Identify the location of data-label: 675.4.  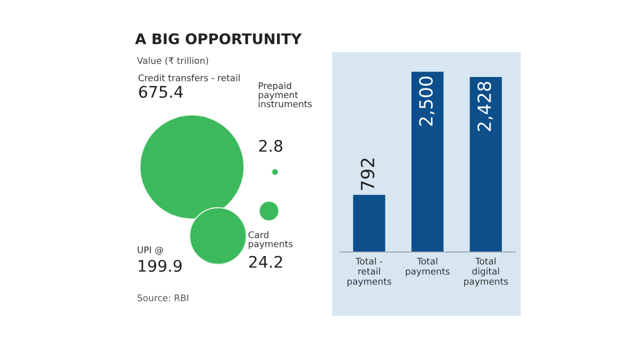
(161, 92).